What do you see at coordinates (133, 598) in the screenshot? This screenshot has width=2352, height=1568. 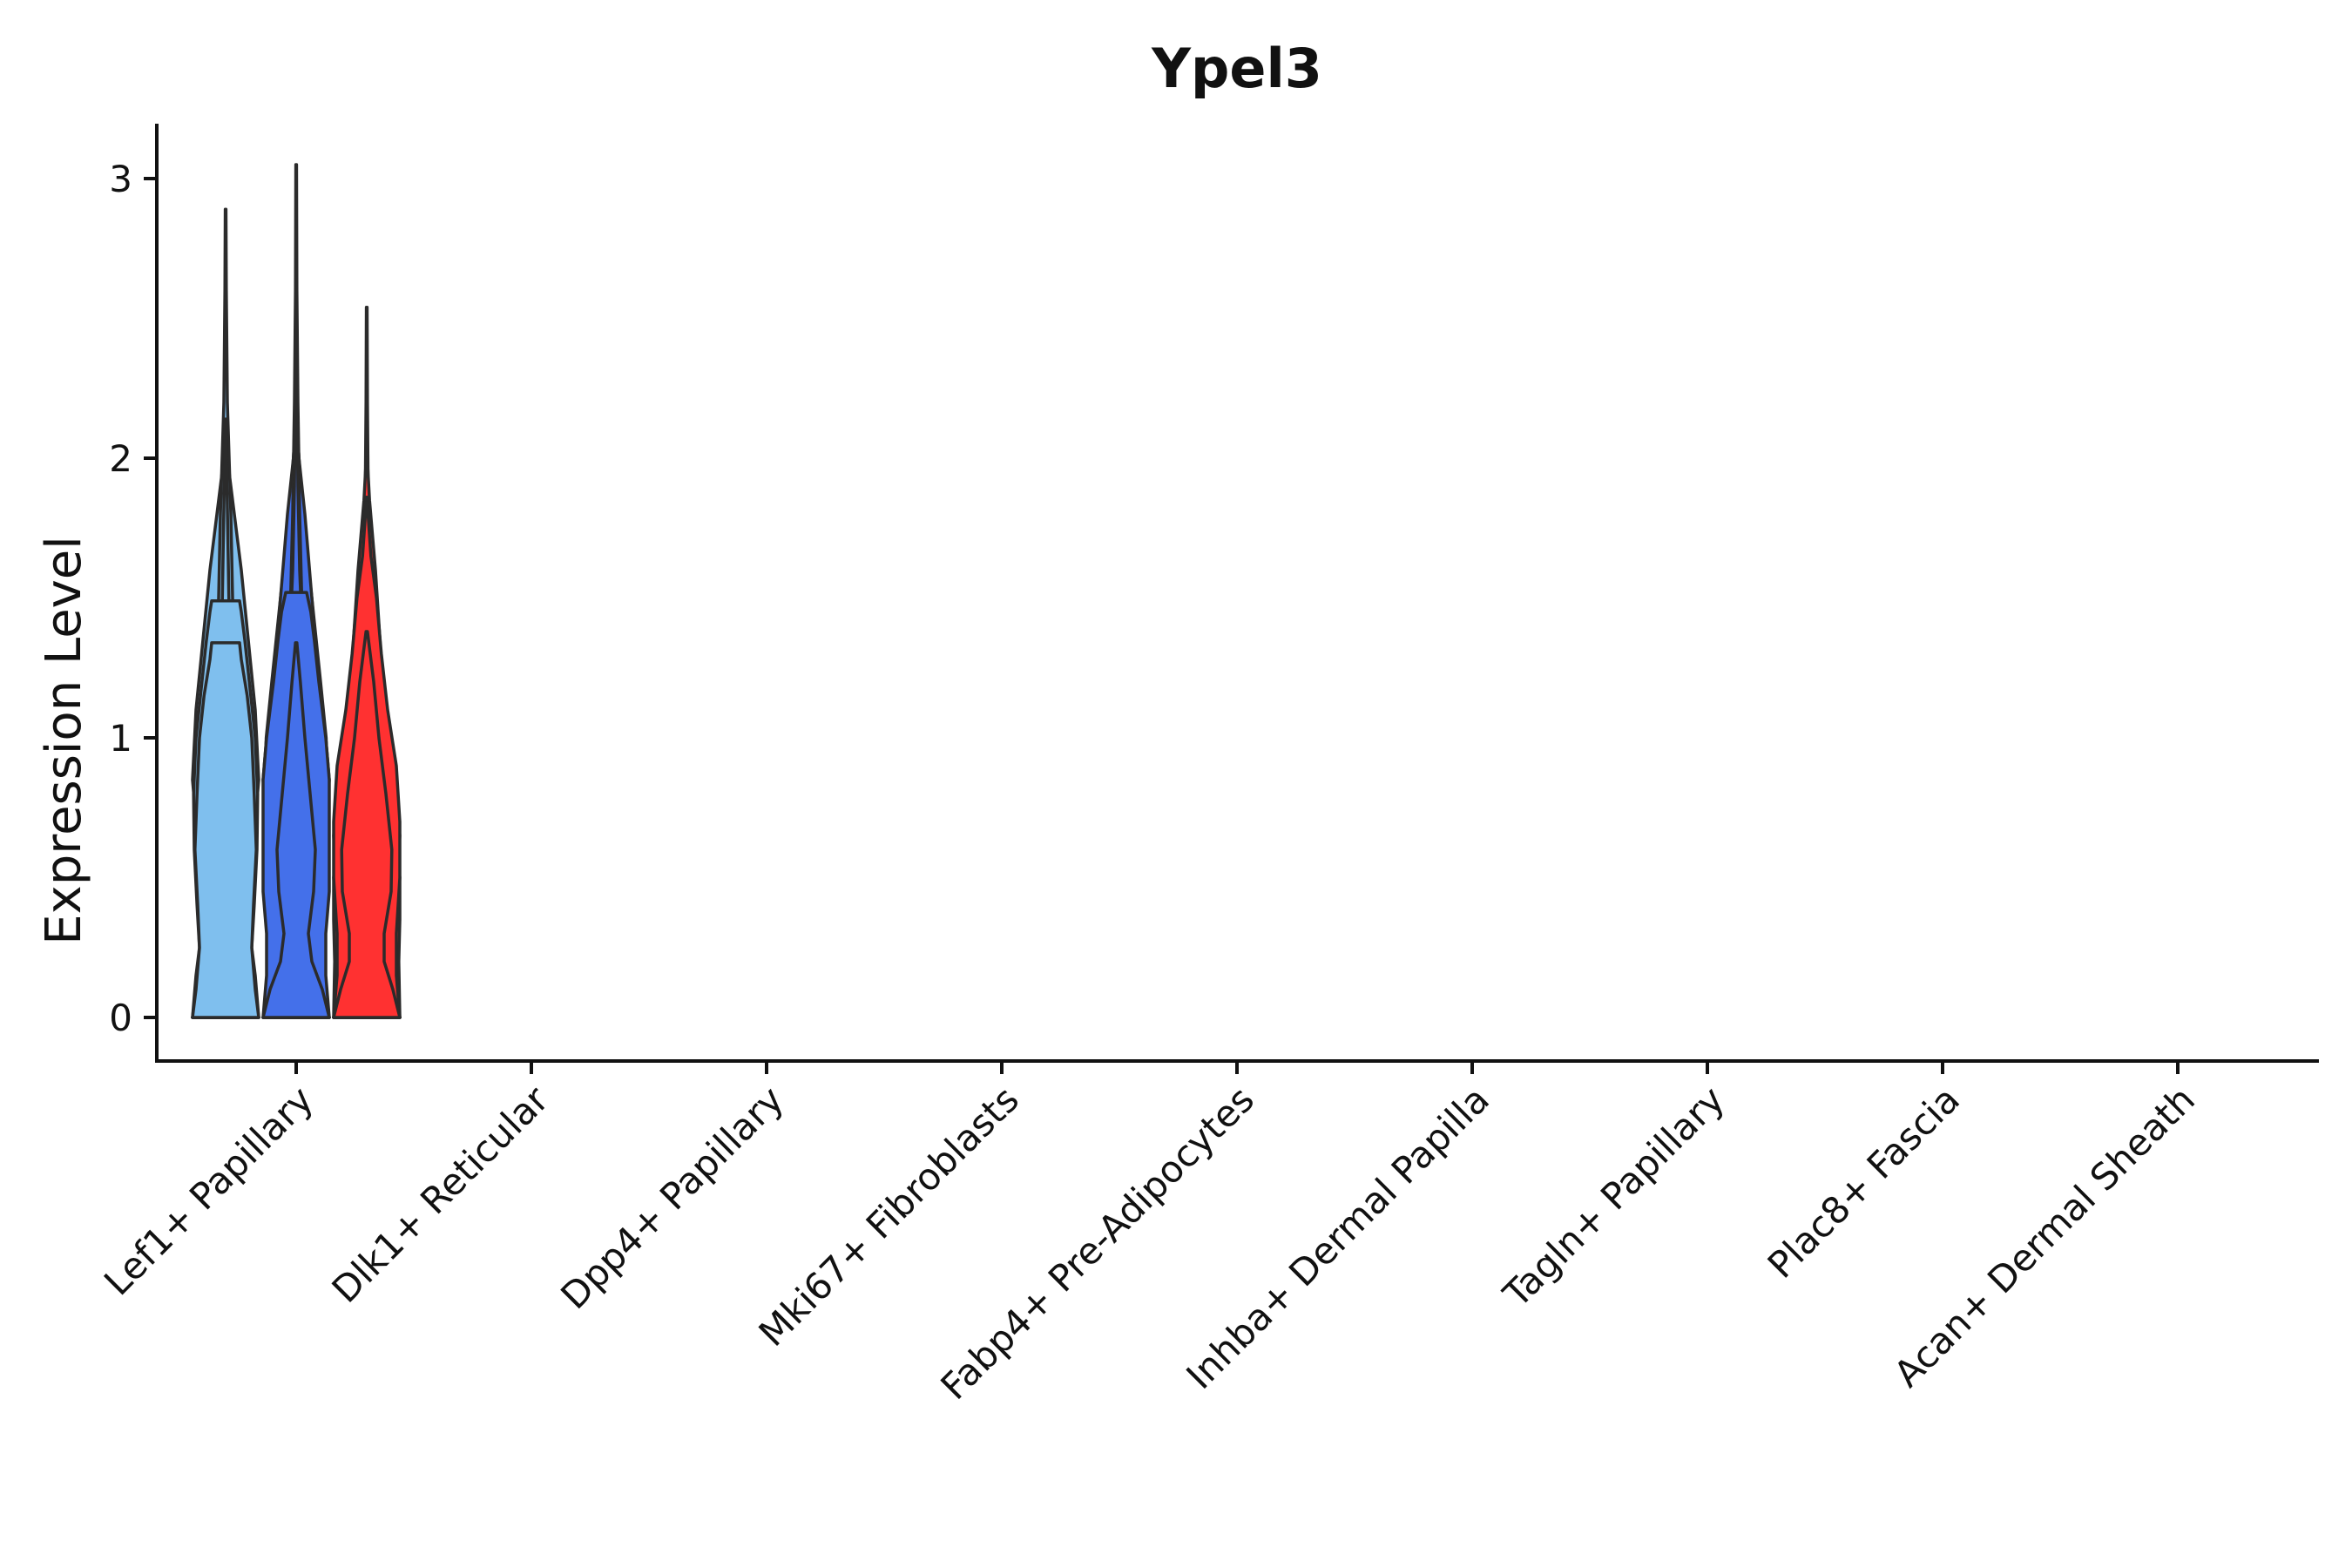 I see `y-ticks: 0 1 2 3` at bounding box center [133, 598].